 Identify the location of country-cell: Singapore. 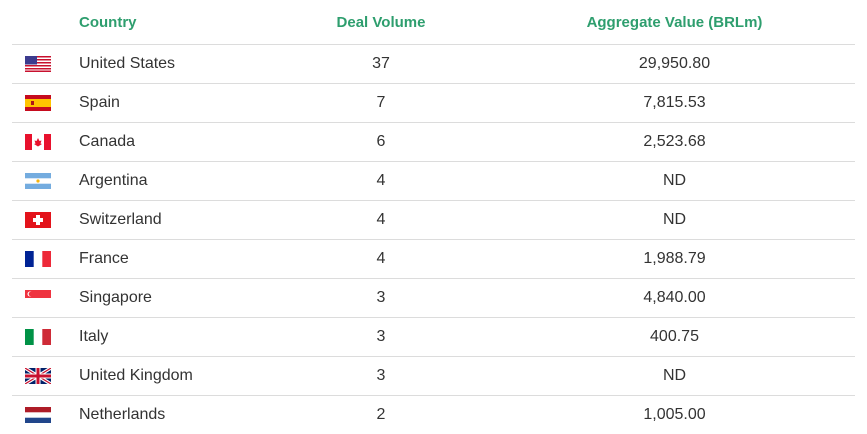
(170, 298).